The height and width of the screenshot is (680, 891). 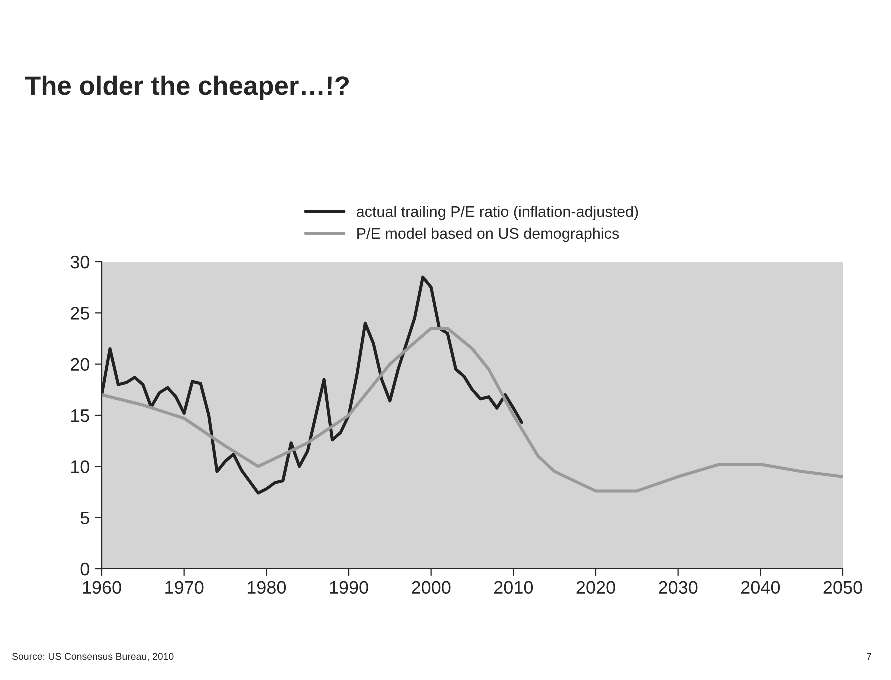 I want to click on y-tick-label: 15, so click(x=80, y=416).